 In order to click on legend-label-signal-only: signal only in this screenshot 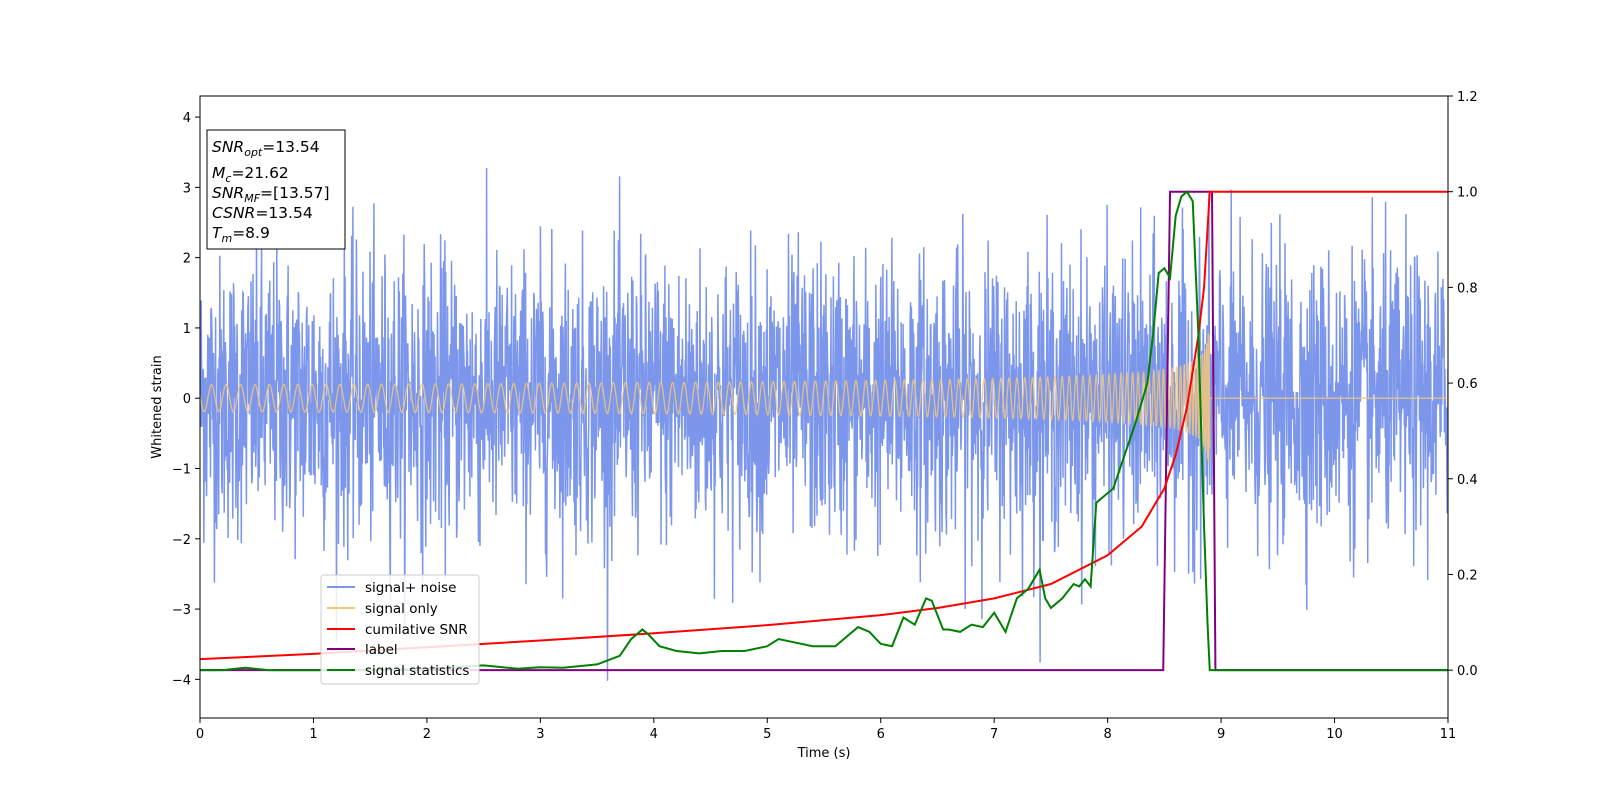, I will do `click(401, 609)`.